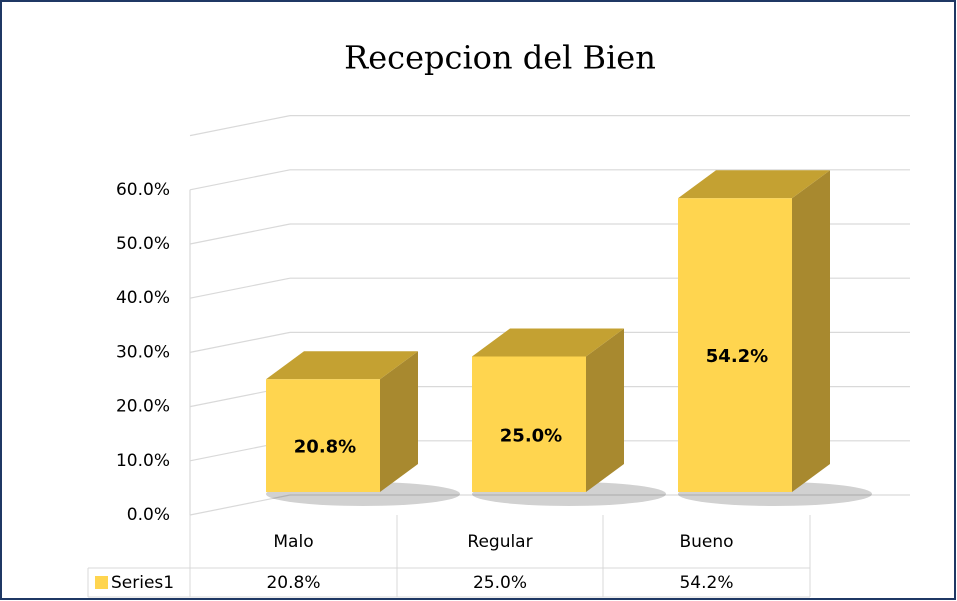  I want to click on table-value: 54.2%, so click(706, 583).